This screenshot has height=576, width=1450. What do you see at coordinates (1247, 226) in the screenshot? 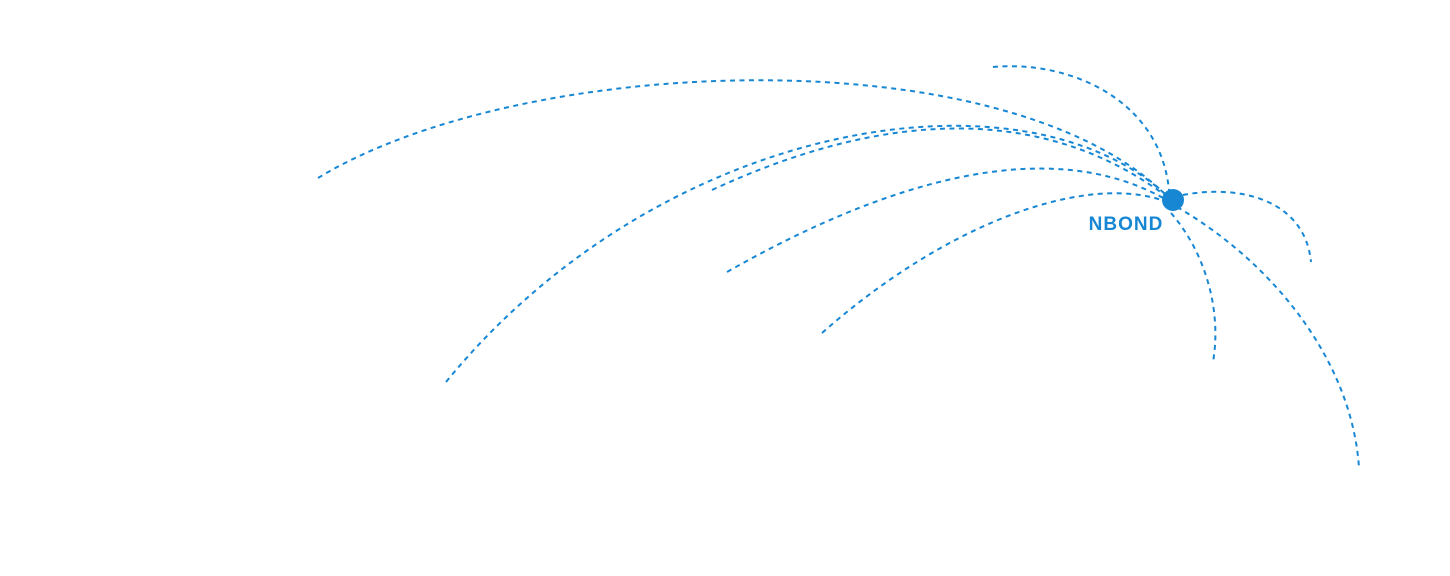
I see `edge-right-hook` at bounding box center [1247, 226].